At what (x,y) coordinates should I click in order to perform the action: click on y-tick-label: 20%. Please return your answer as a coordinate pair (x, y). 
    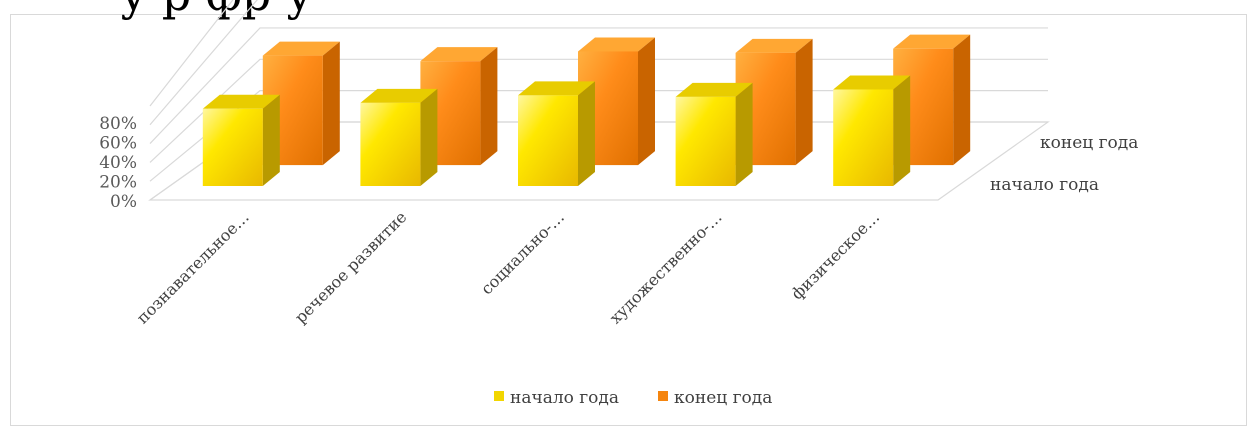
    Looking at the image, I should click on (118, 183).